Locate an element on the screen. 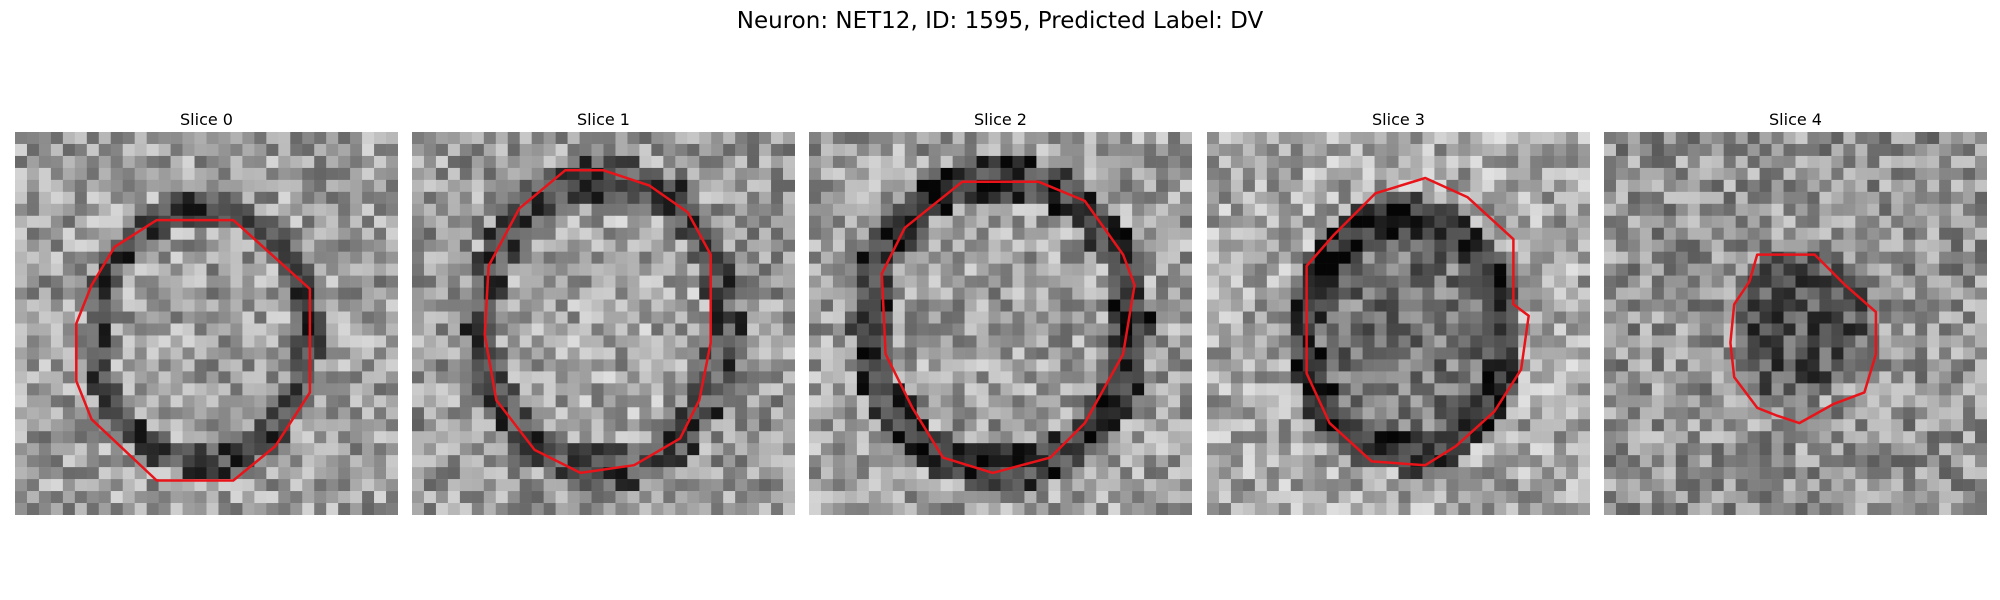  slice-panel-2: Slice 2 is located at coordinates (1000, 311).